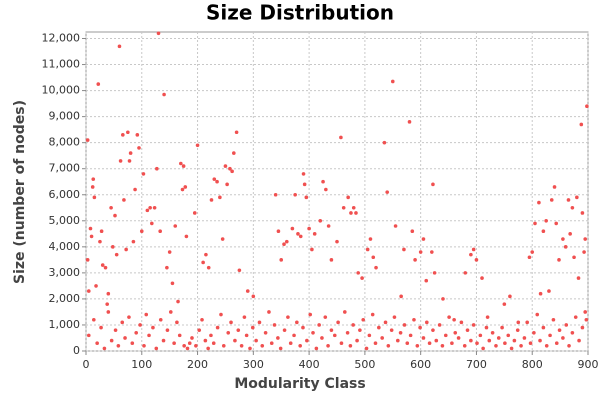  Describe the element at coordinates (20, 192) in the screenshot. I see `y-axis-label: Size (number of nodes)` at that location.